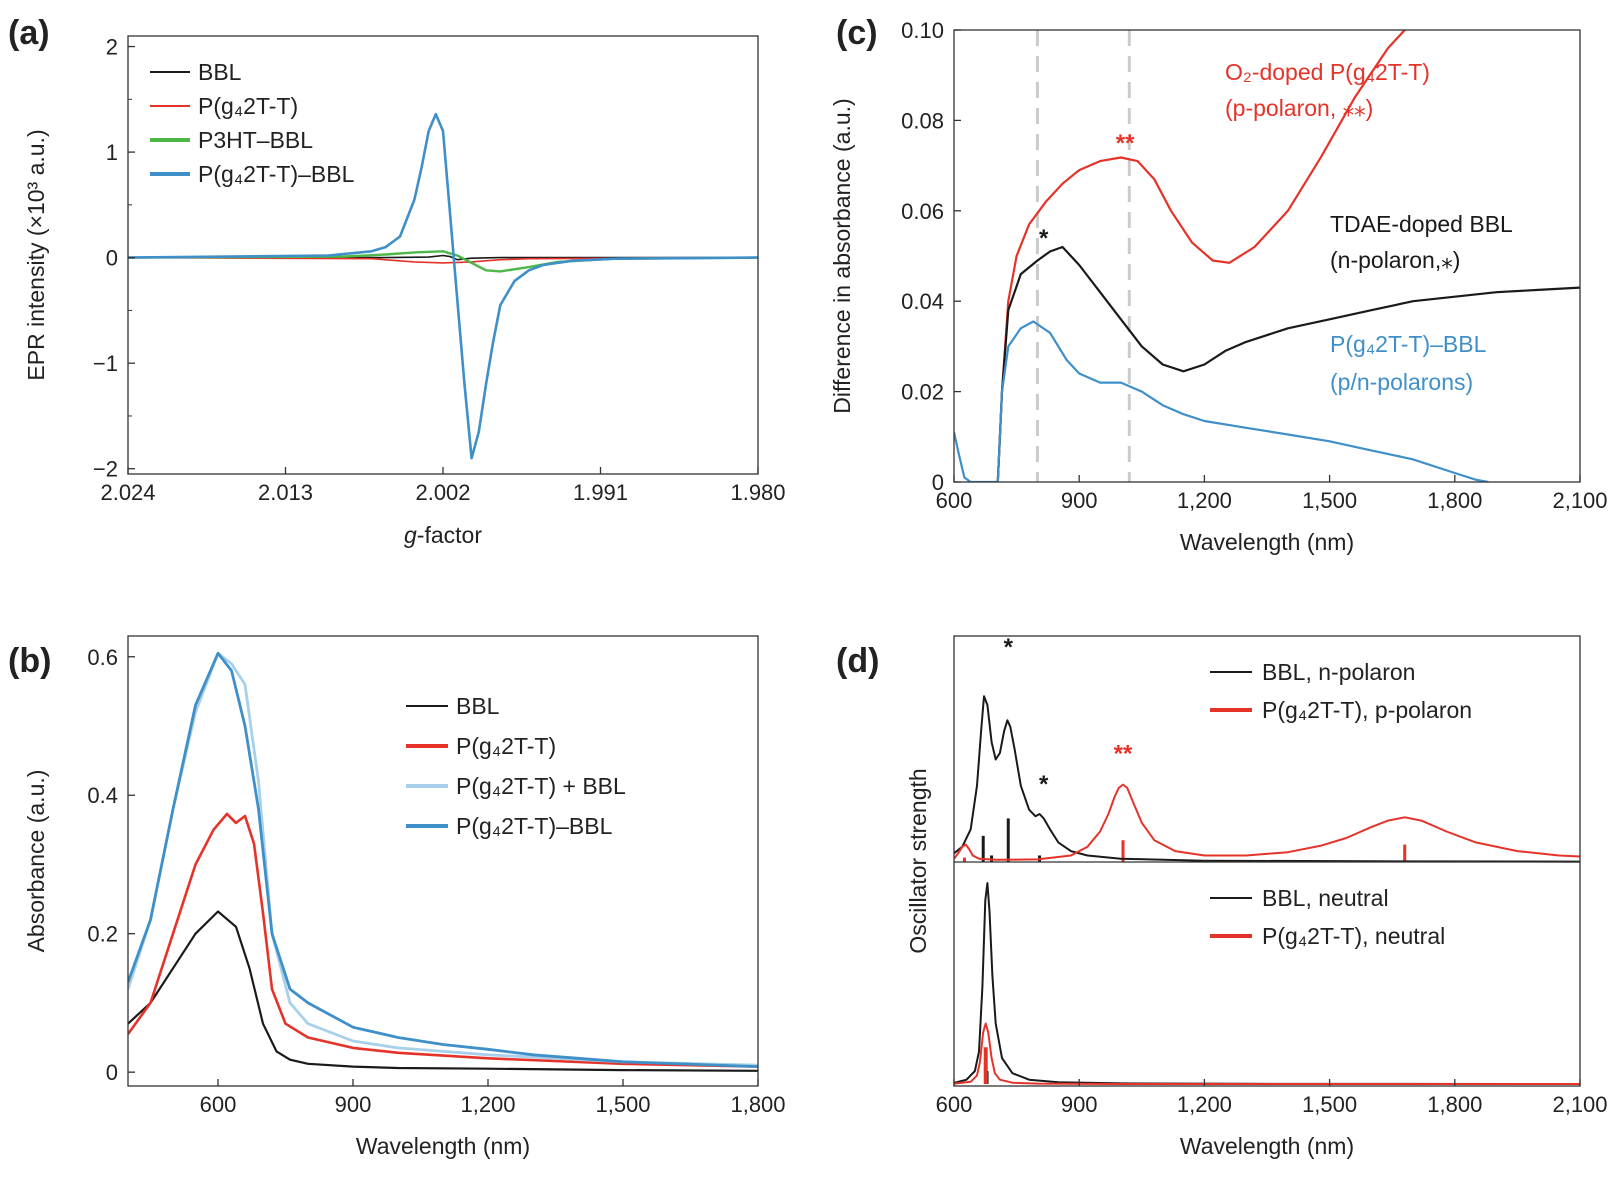 The width and height of the screenshot is (1621, 1184). What do you see at coordinates (1421, 224) in the screenshot?
I see `series-annotation-c: TDAE-doped BBL` at bounding box center [1421, 224].